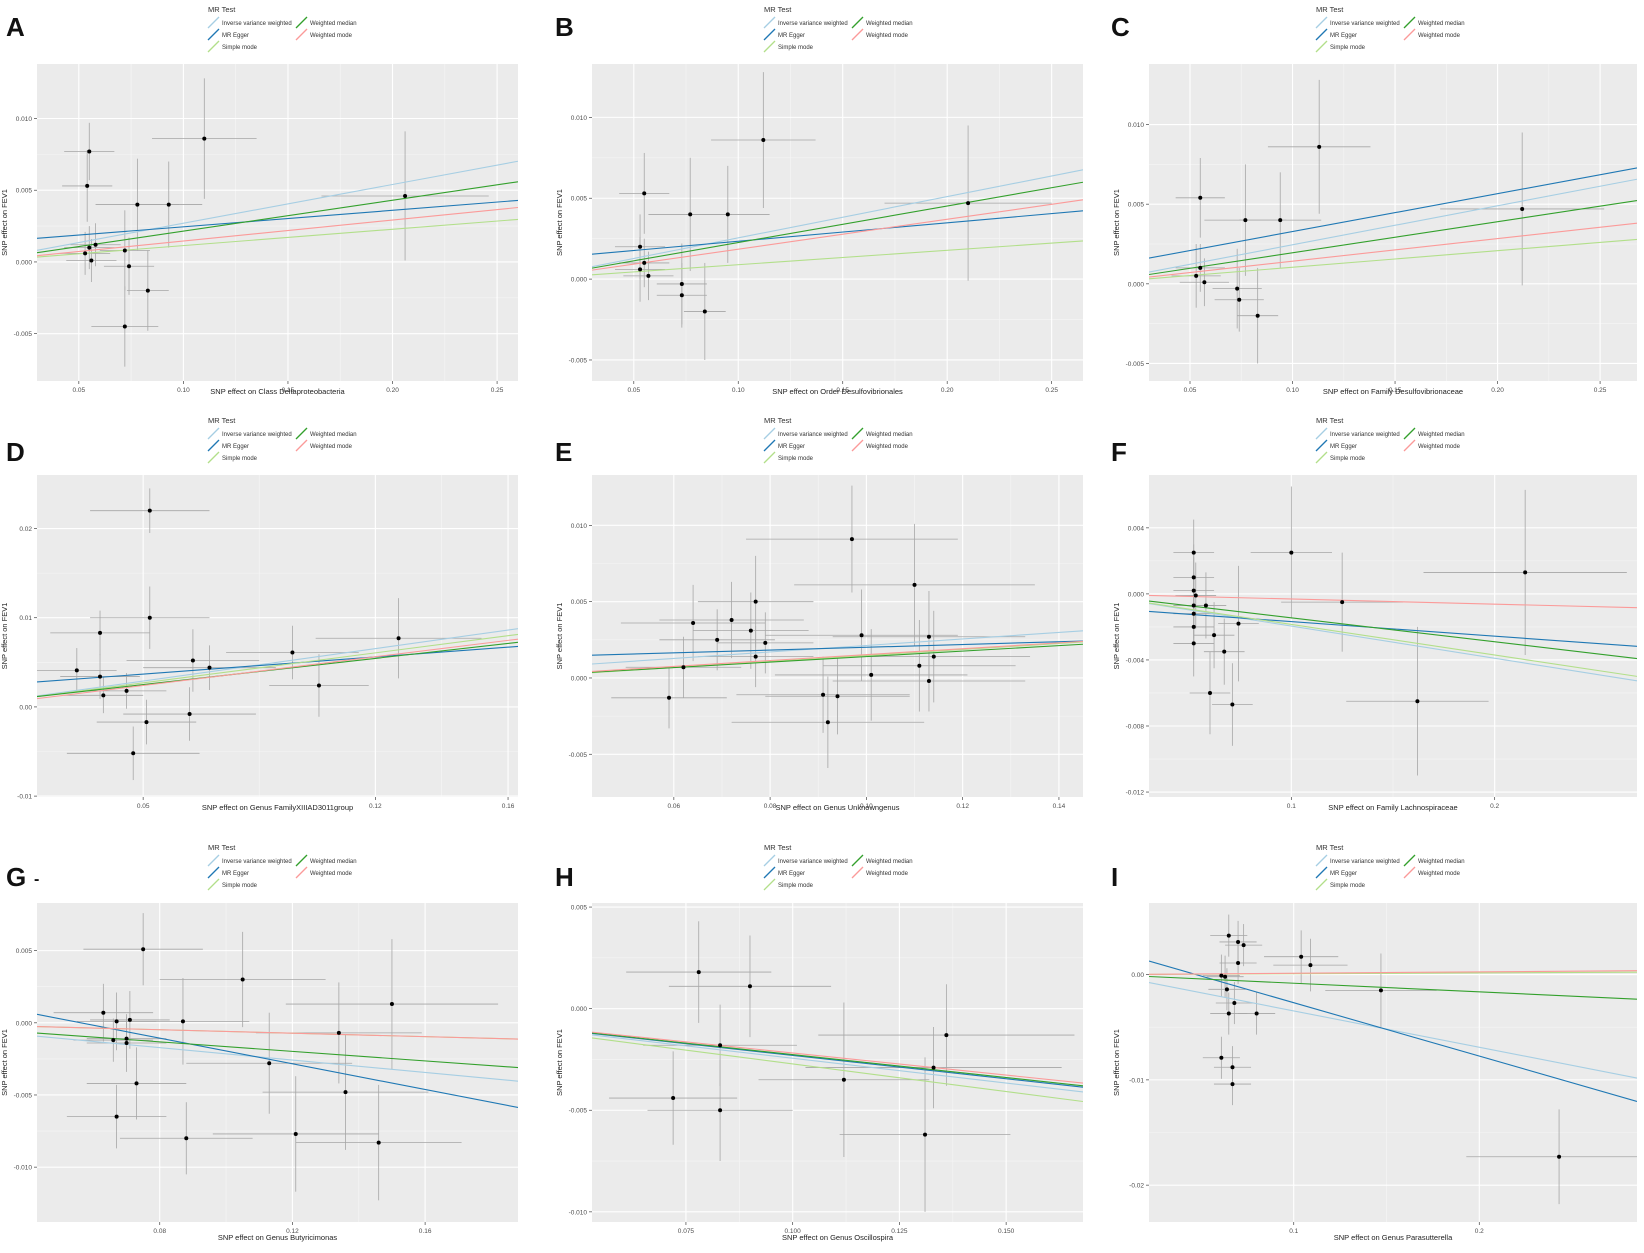  I want to click on y-tick-label: 0.01, so click(25, 618).